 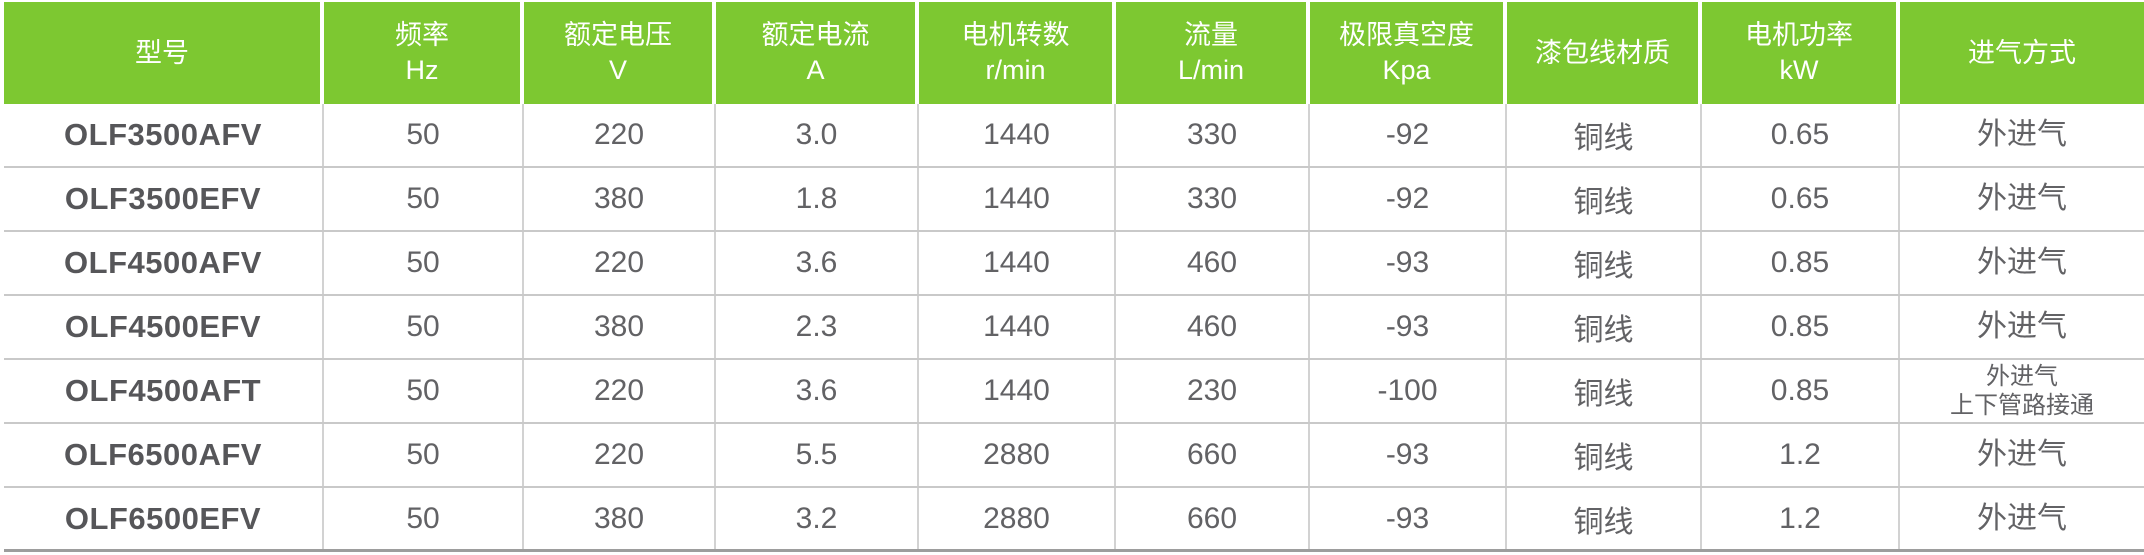 What do you see at coordinates (817, 327) in the screenshot?
I see `cell-current: 2.3` at bounding box center [817, 327].